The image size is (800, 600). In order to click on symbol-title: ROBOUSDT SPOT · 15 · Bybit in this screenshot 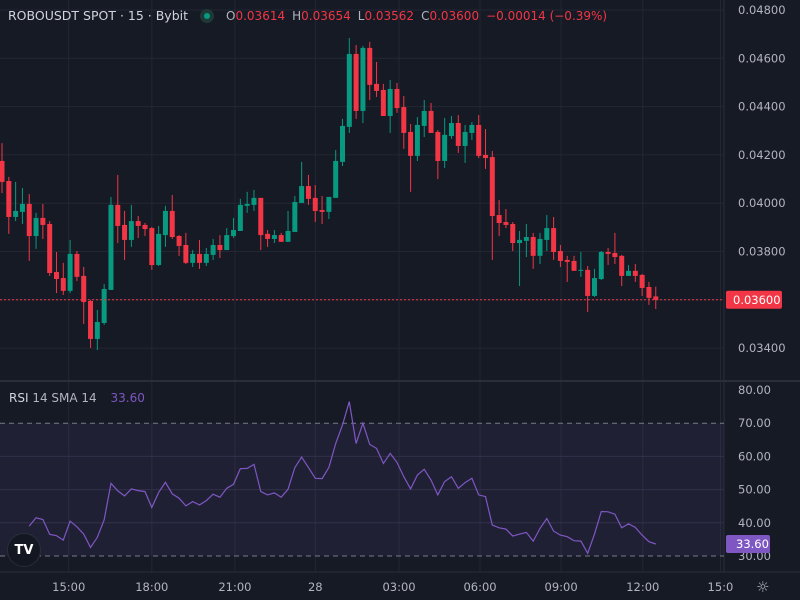, I will do `click(98, 15)`.